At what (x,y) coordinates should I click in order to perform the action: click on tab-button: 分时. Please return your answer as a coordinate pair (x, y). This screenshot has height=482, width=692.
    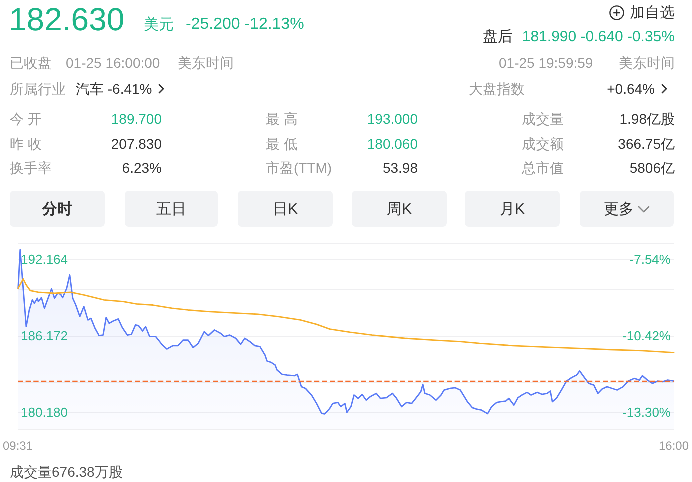
    Looking at the image, I should click on (57, 209).